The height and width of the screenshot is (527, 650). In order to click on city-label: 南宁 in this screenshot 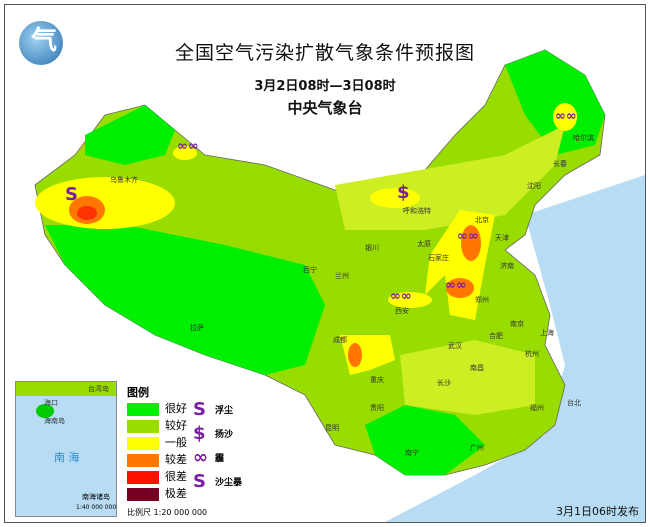, I will do `click(412, 453)`.